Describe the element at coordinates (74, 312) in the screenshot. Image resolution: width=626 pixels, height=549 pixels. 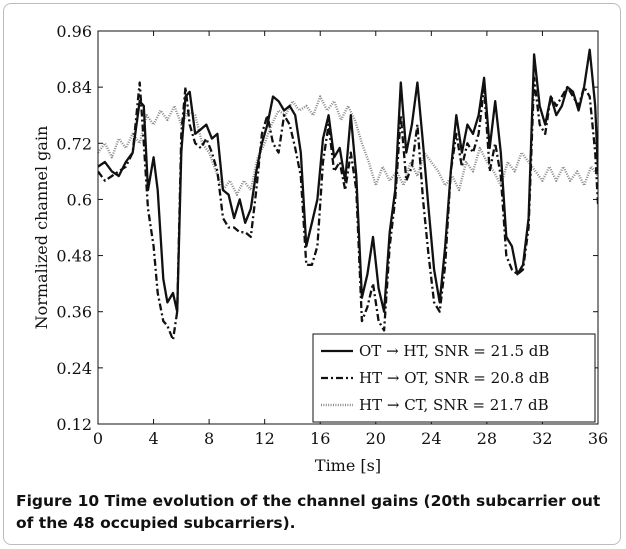
I see `y-tick-label: 0.36` at that location.